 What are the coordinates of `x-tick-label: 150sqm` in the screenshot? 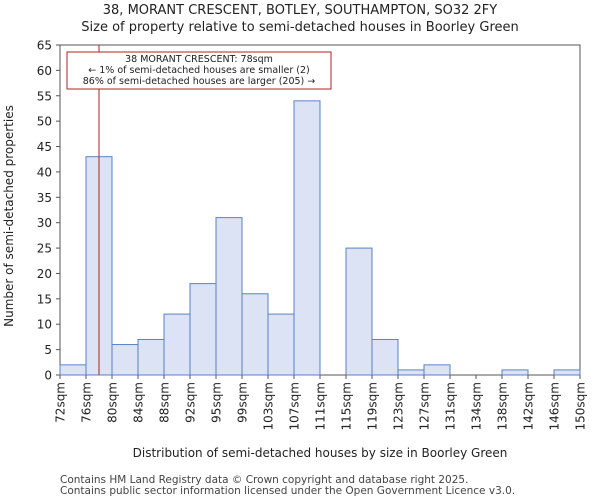 It's located at (581, 406).